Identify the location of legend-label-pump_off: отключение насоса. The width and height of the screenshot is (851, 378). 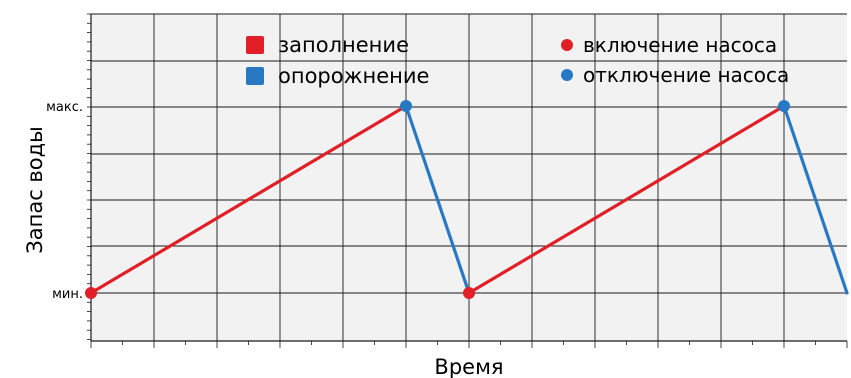
(686, 75).